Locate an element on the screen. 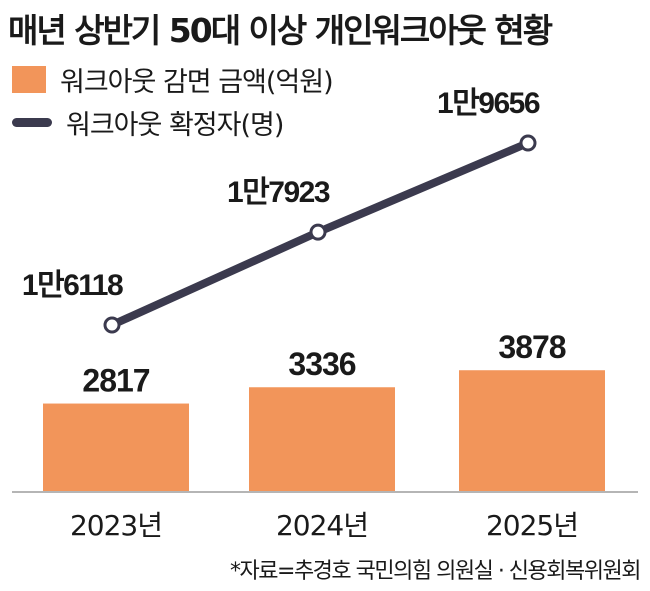 This screenshot has height=591, width=650. legend-label-bar: 워크아웃 감면 금액(억원) is located at coordinates (197, 82).